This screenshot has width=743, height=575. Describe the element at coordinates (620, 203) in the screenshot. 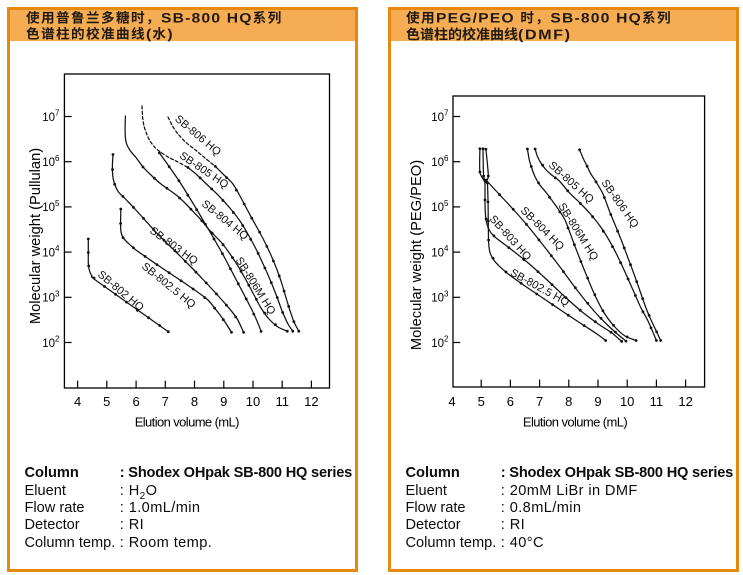

I see `svg-text: SB-806 HQ` at that location.